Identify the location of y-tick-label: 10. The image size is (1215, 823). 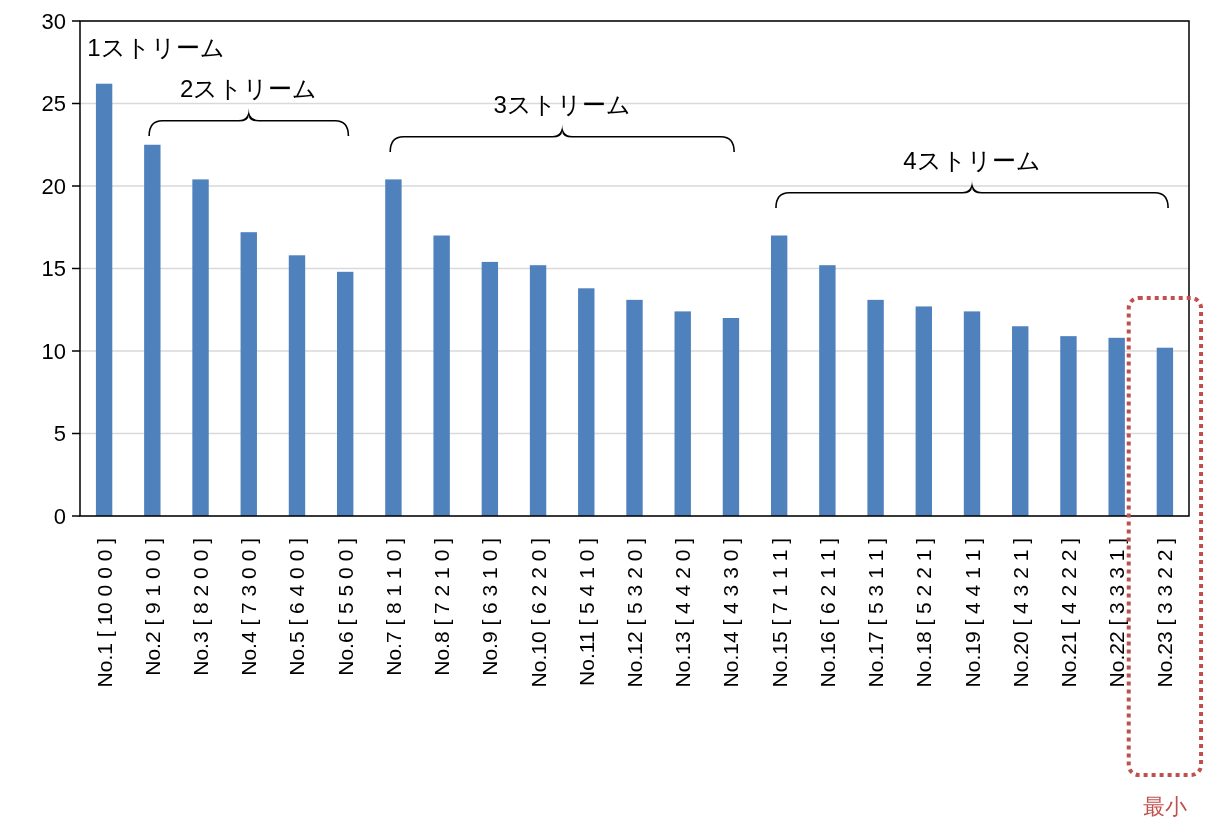
(53, 351).